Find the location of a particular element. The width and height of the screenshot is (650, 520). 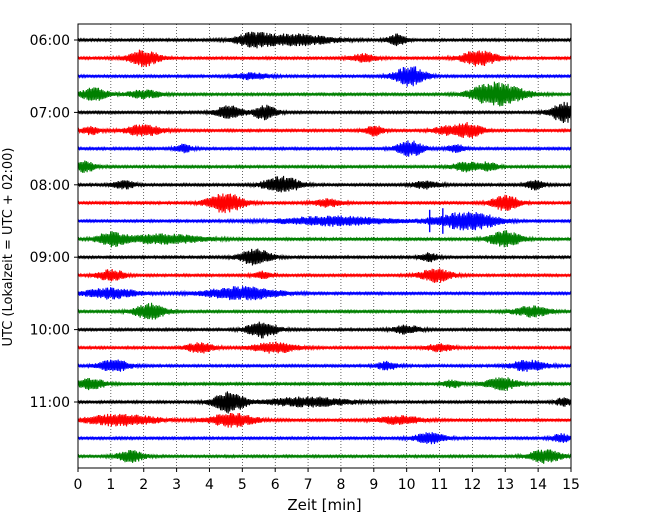

x-tick-label: 5 is located at coordinates (242, 485).